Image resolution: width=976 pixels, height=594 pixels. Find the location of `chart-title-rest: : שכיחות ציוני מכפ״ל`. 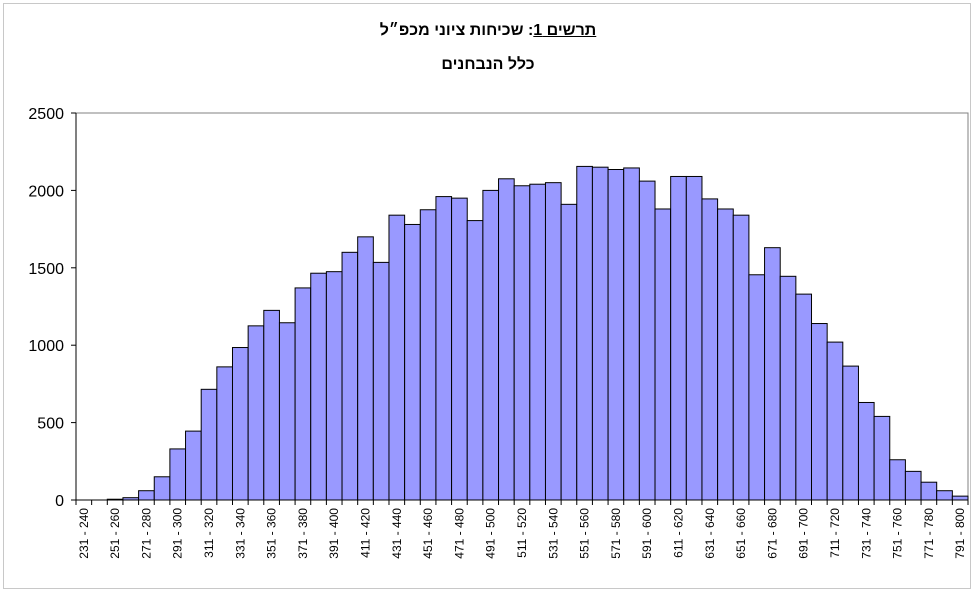

chart-title-rest: : שכיחות ציוני מכפ״ל is located at coordinates (456, 30).